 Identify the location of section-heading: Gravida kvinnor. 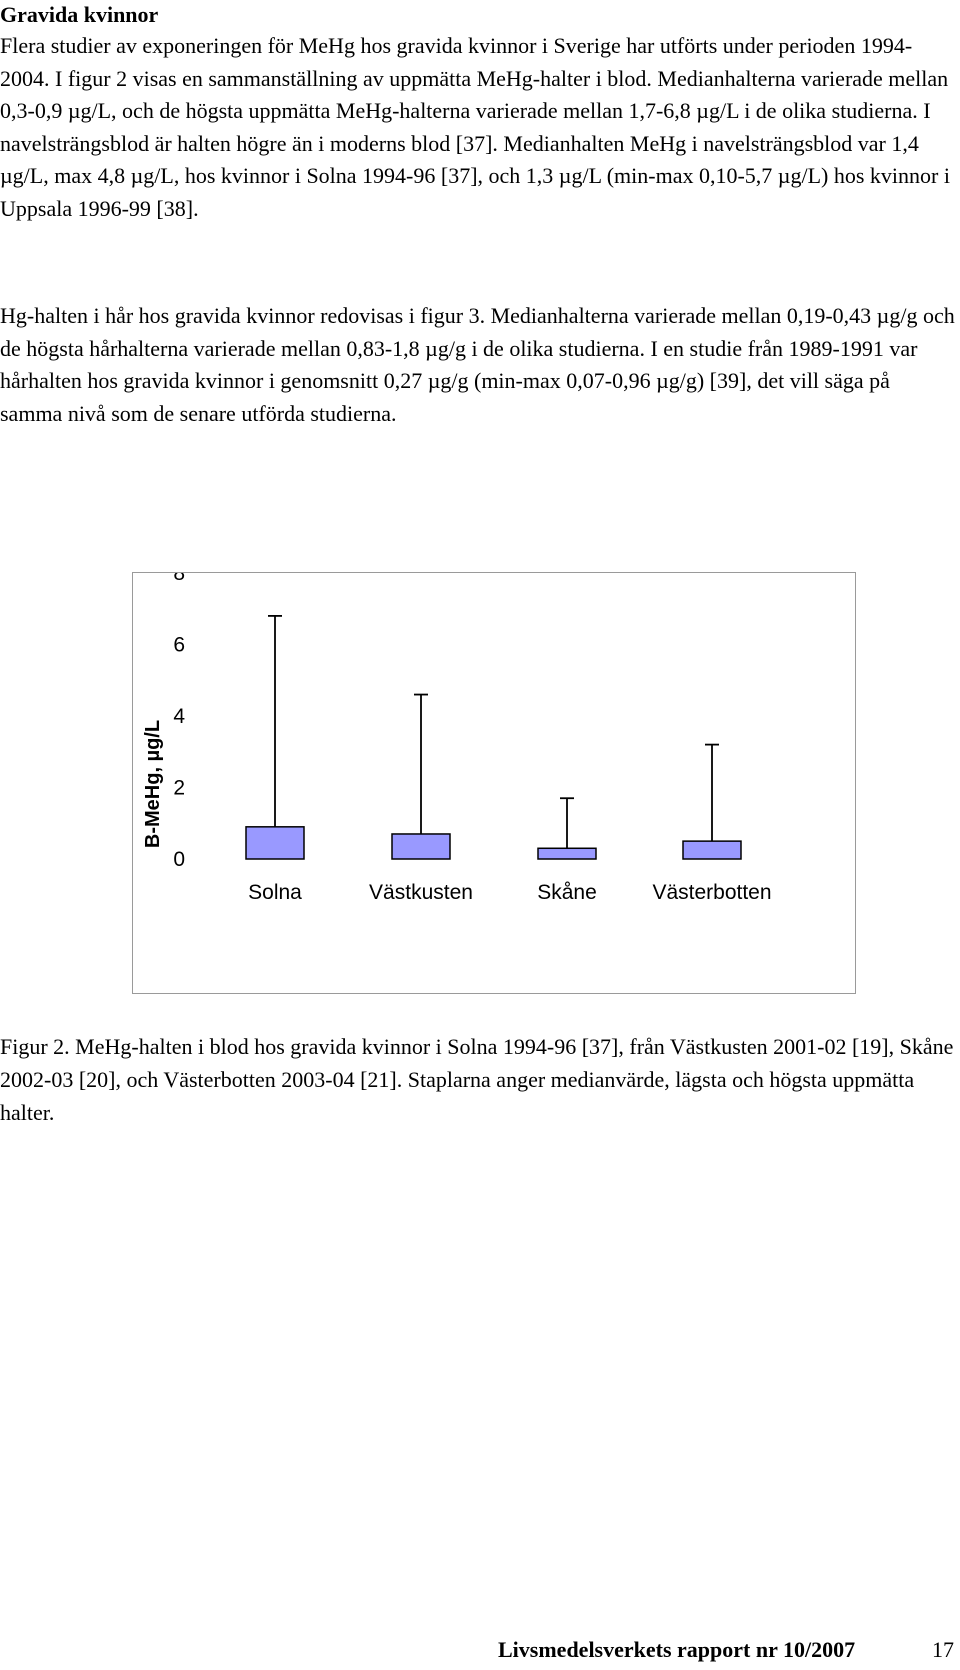
(79, 14).